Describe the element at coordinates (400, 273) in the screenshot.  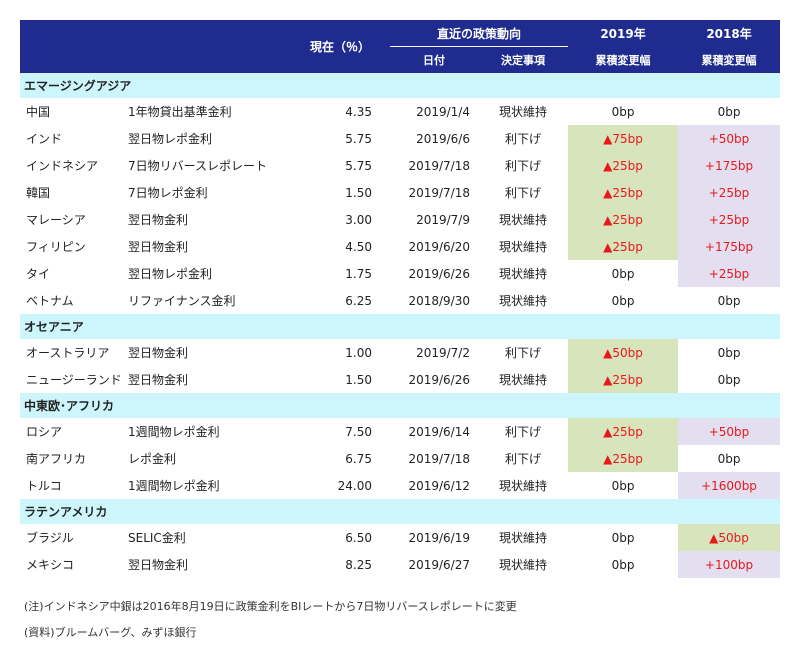
I see `table-row: タイ 翌日物レポ金利 1.75 2019/6/26 現状維持 0bp +25bp` at that location.